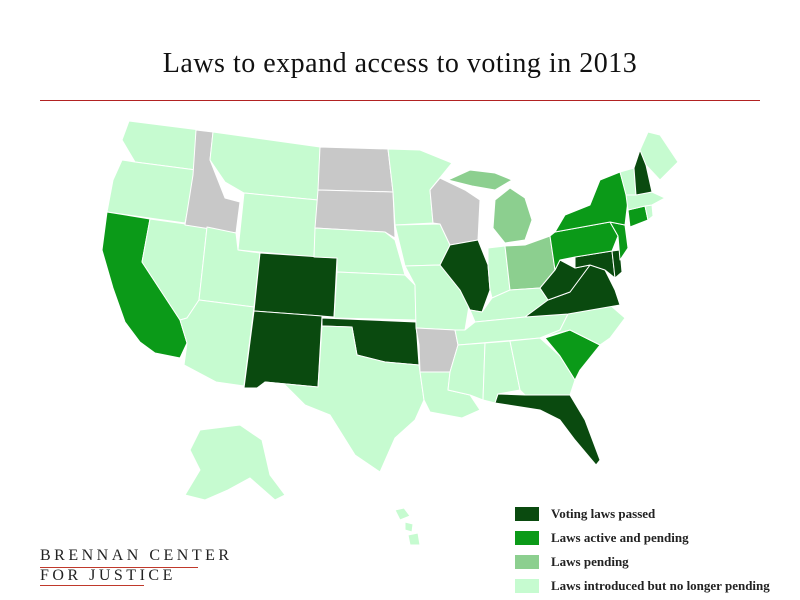 This screenshot has width=800, height=600. What do you see at coordinates (375, 296) in the screenshot?
I see `state-ks` at bounding box center [375, 296].